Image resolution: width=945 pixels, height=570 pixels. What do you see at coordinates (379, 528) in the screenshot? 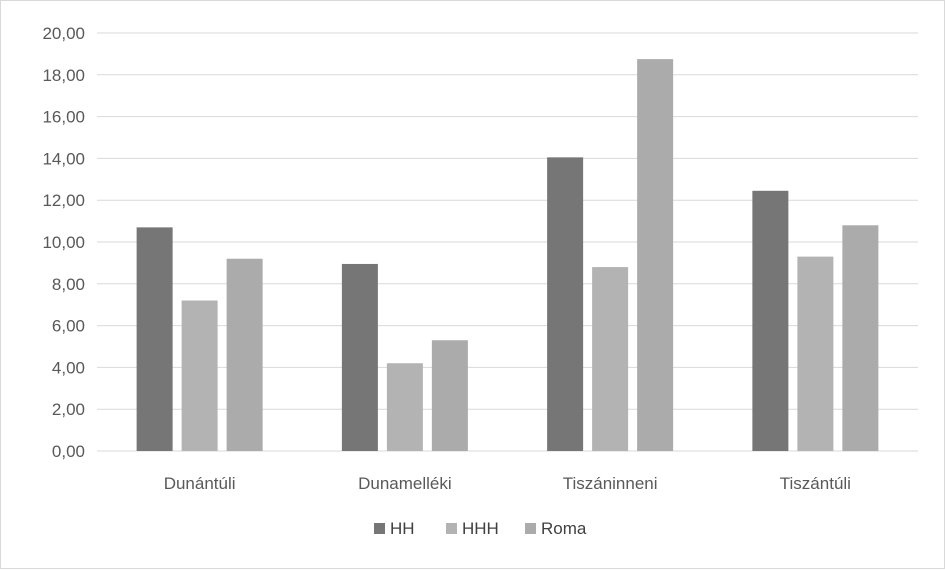
I see `legend-swatch-hh` at bounding box center [379, 528].